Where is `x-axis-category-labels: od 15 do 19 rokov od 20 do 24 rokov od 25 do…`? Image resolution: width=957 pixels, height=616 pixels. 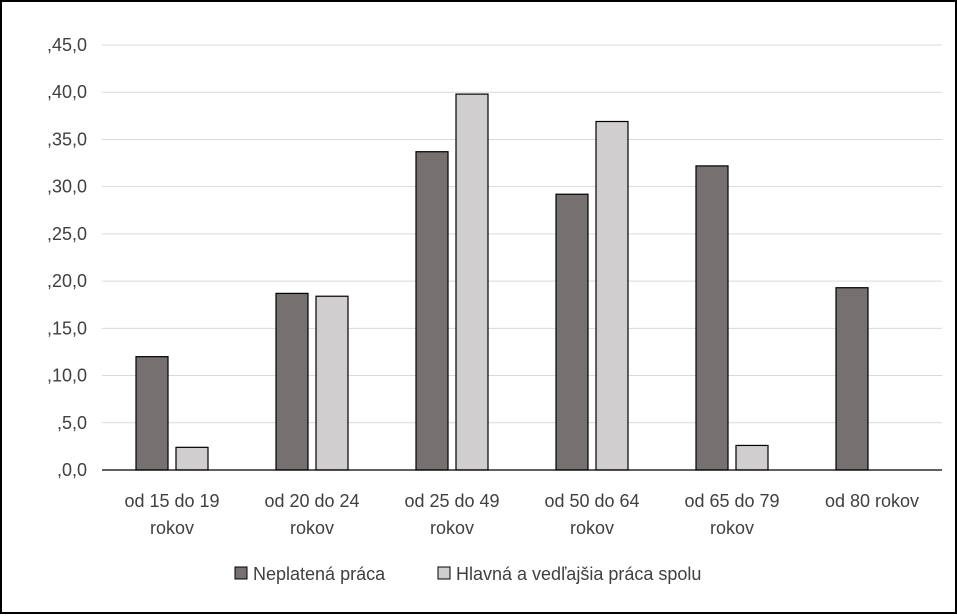
x-axis-category-labels: od 15 do 19 rokov od 20 do 24 rokov od 25 do… is located at coordinates (521, 514).